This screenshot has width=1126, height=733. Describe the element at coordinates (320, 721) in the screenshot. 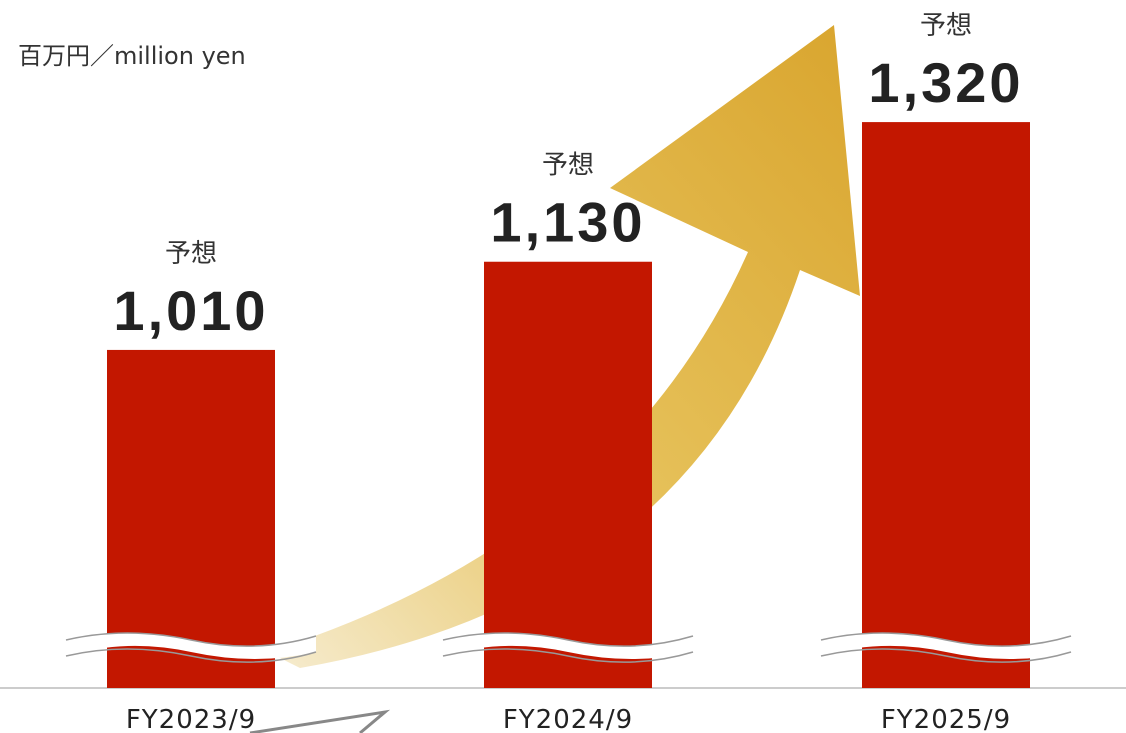

I see `small-arrow` at that location.